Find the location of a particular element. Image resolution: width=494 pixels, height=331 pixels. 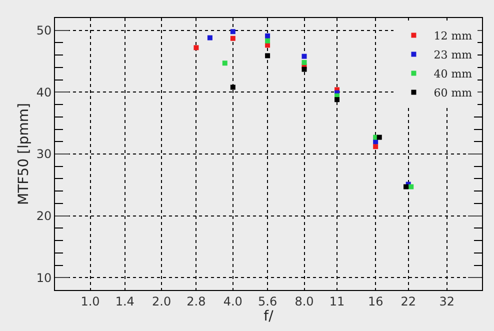

legend-label: 12 mm is located at coordinates (453, 36).